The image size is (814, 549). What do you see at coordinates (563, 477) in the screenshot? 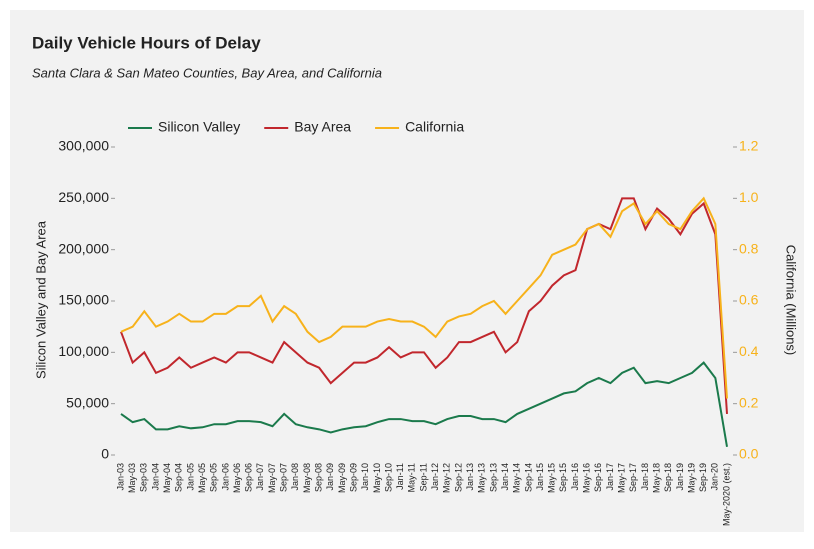
I see `x-tick-label: Sep-15` at bounding box center [563, 477].